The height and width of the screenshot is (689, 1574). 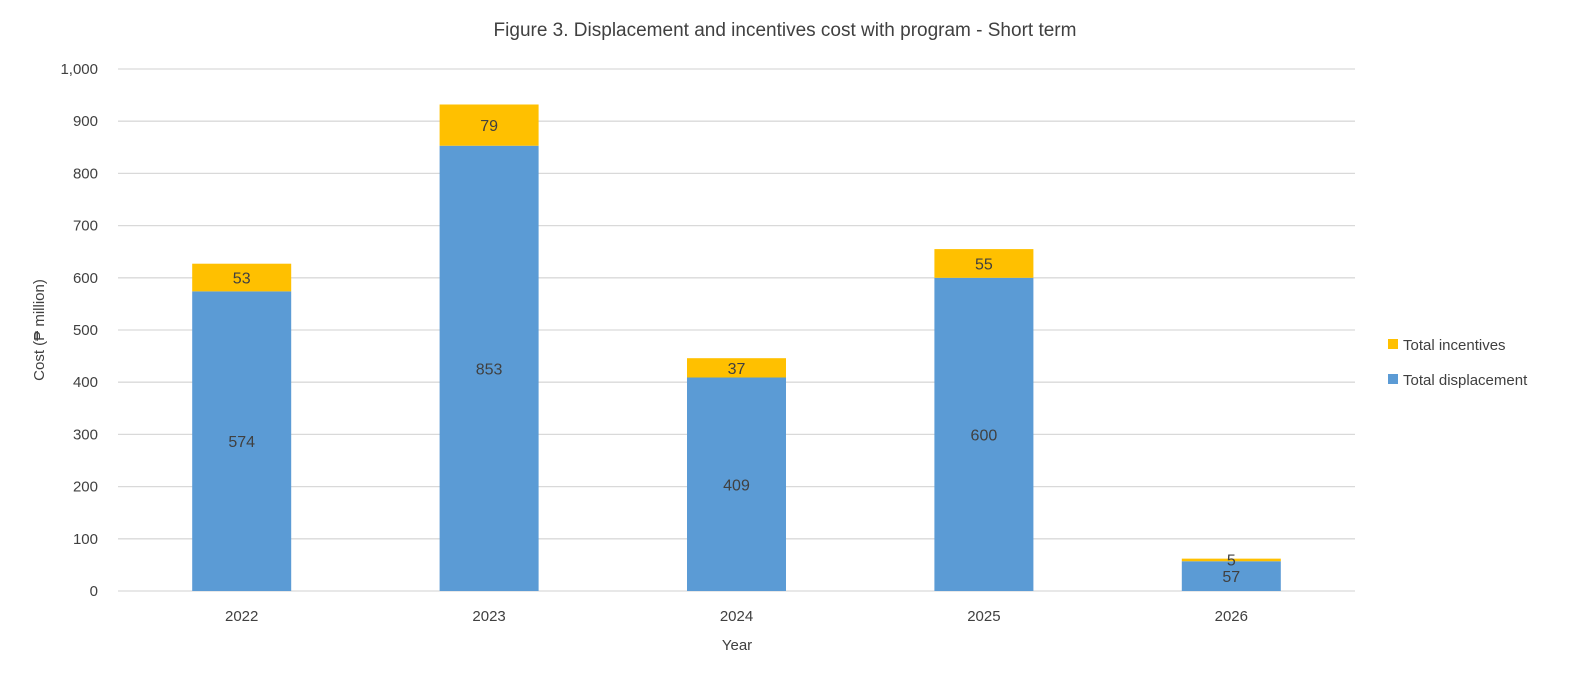 I want to click on data-label: 79, so click(x=489, y=126).